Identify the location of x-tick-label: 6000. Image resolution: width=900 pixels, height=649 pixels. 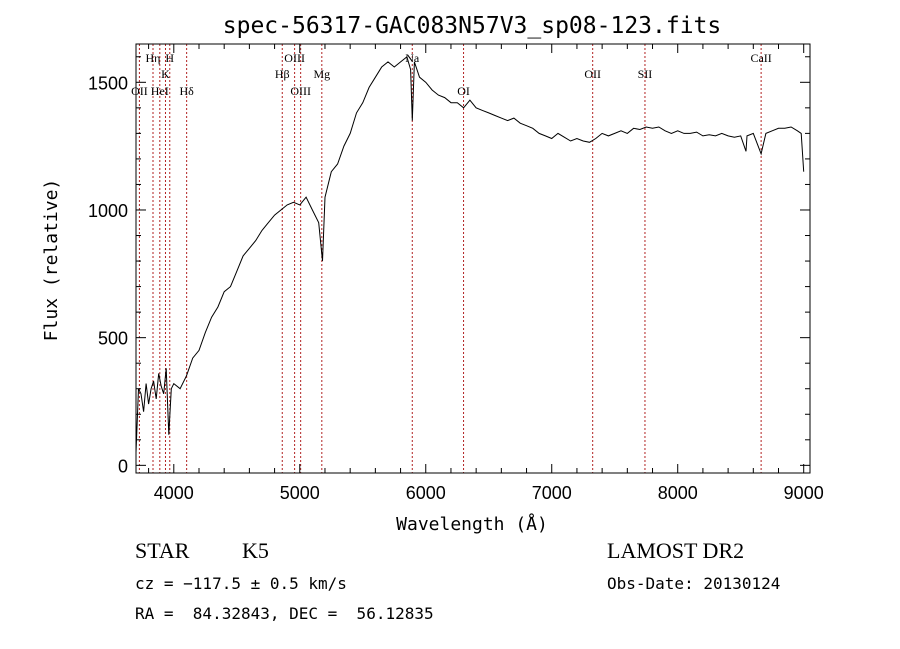
(426, 493).